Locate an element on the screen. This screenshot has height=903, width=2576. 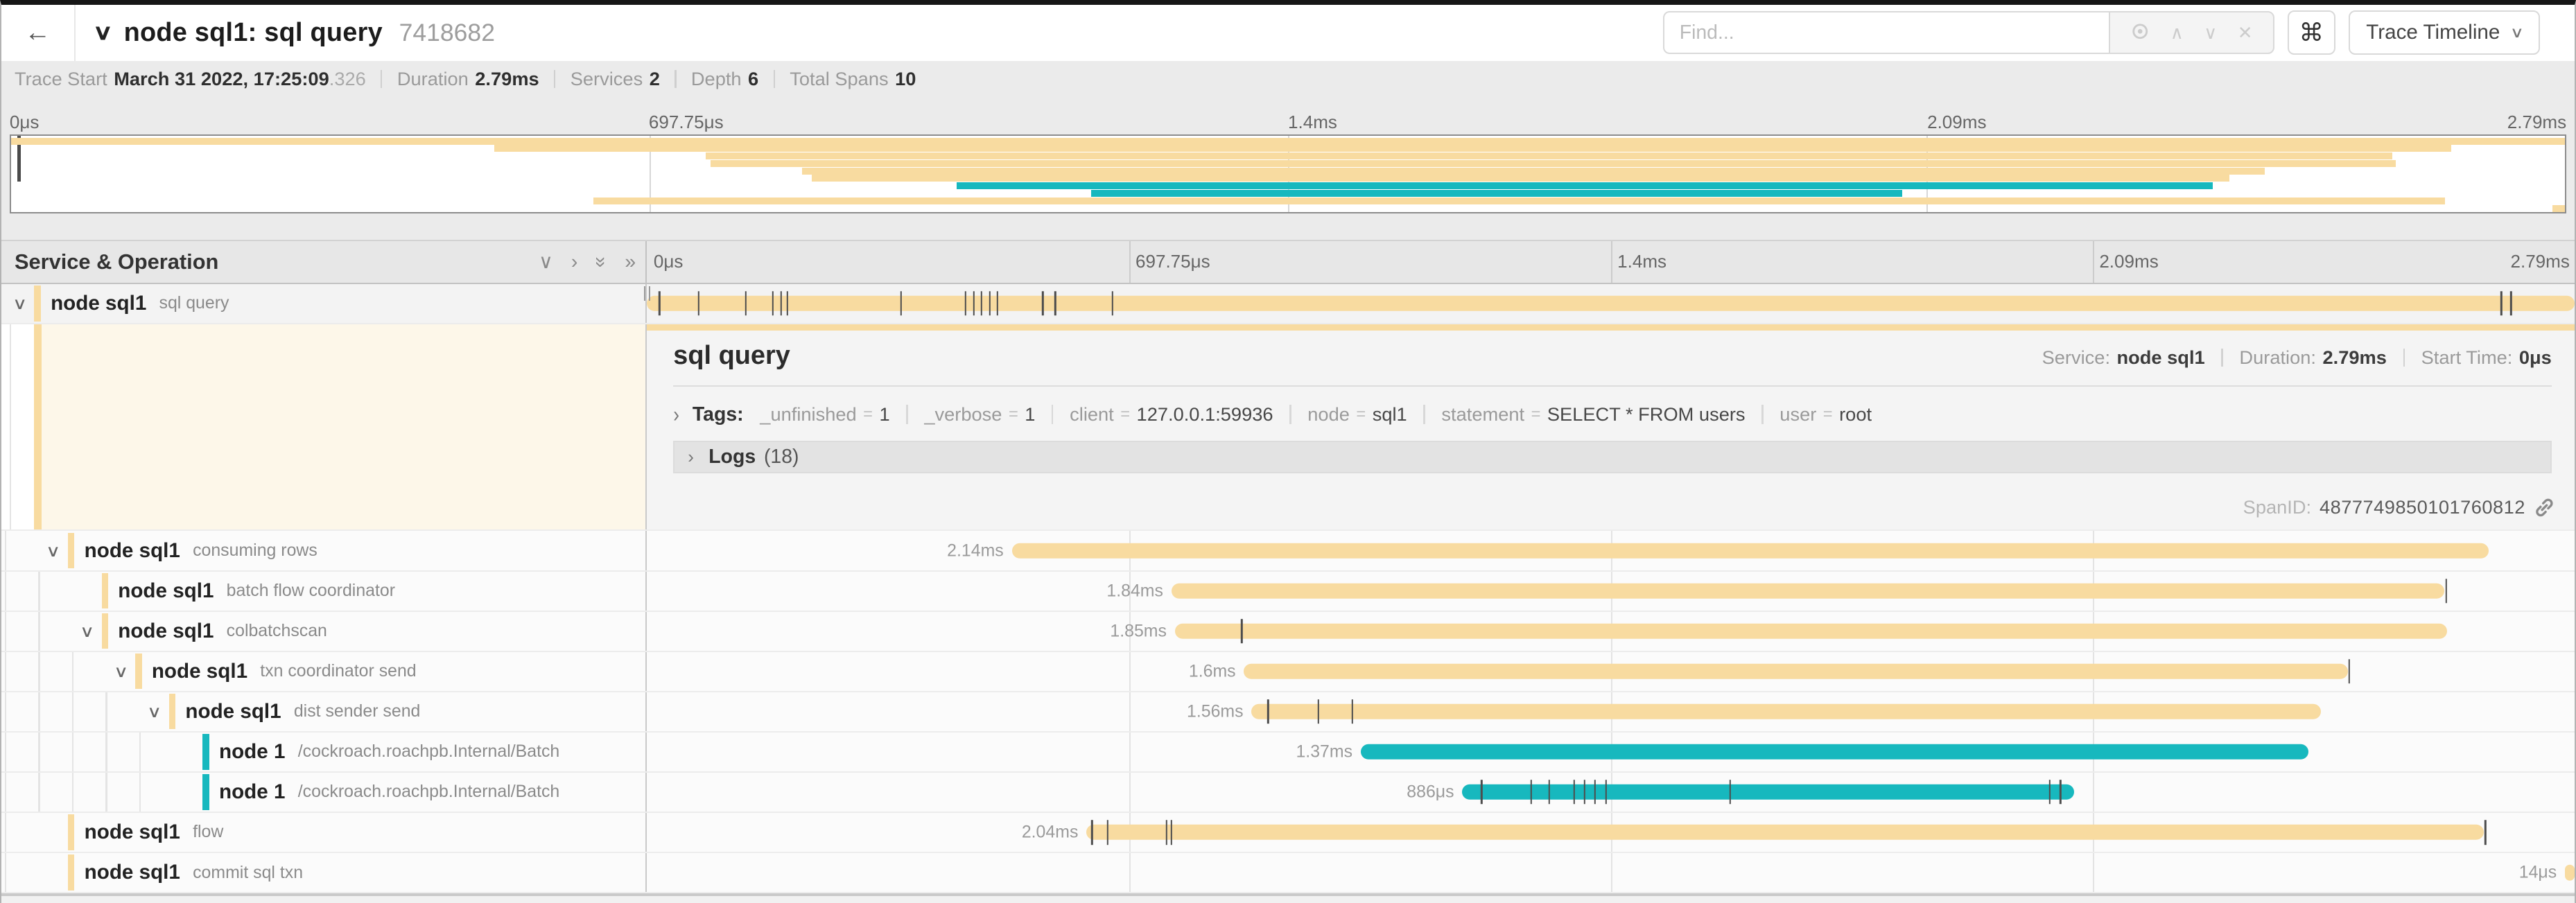
service-name: node 1 is located at coordinates (252, 791).